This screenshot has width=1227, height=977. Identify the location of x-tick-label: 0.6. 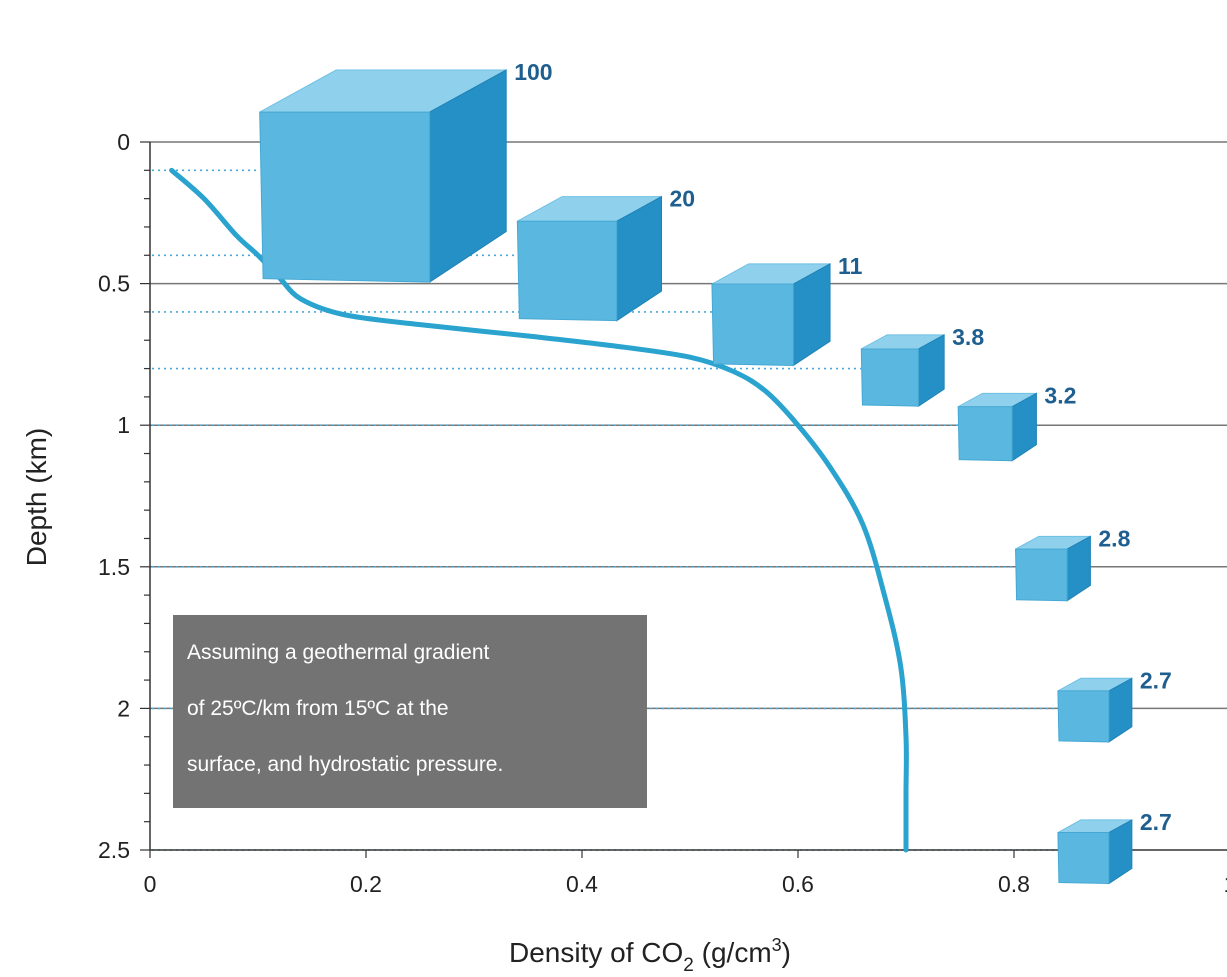
(798, 884).